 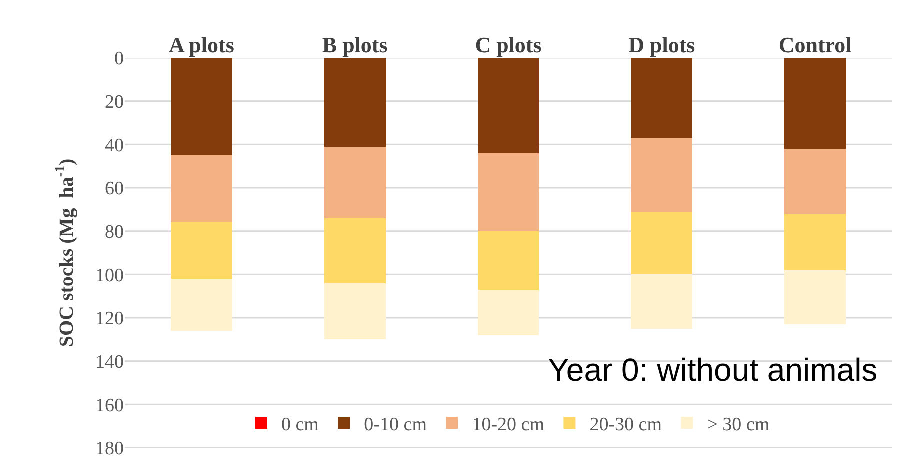 I want to click on y-tick-label: 140, so click(x=110, y=362).